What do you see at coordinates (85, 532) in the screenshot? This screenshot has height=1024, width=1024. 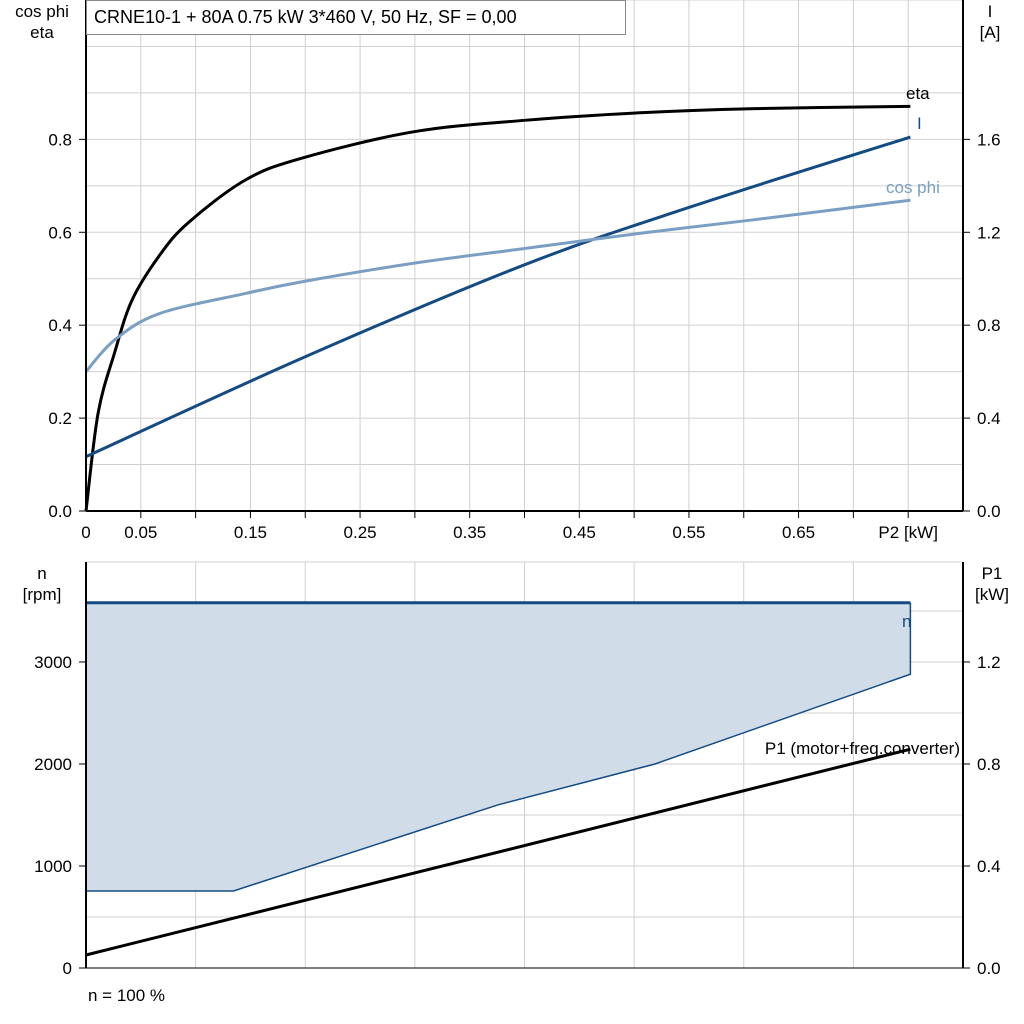 I see `x-tick-label: 0` at bounding box center [85, 532].